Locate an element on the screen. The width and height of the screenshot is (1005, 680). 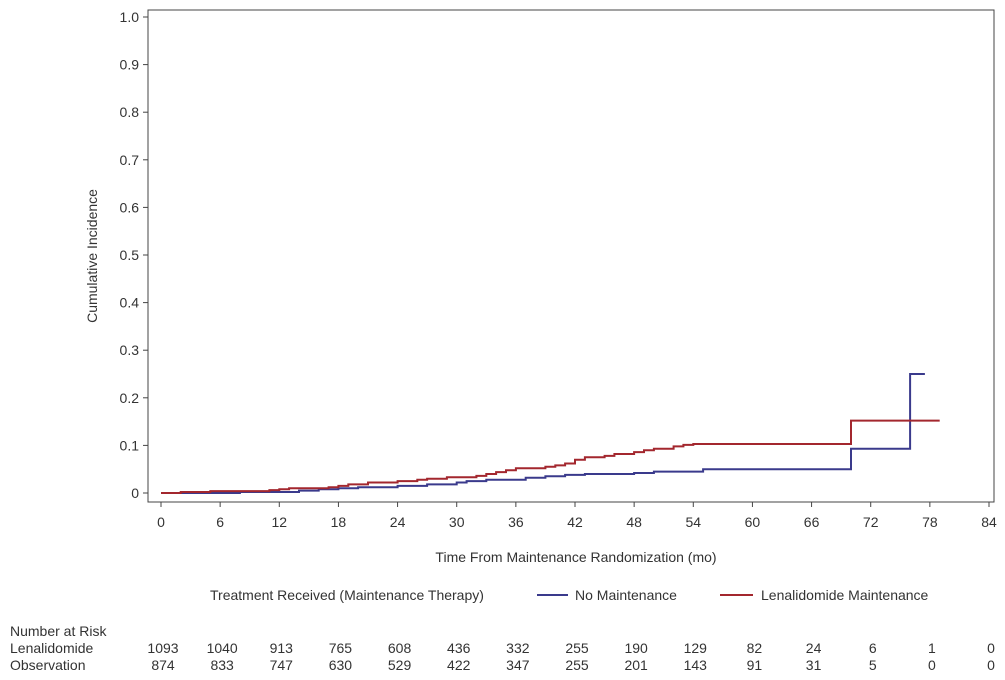
y-tick-label: 0.8 is located at coordinates (130, 112).